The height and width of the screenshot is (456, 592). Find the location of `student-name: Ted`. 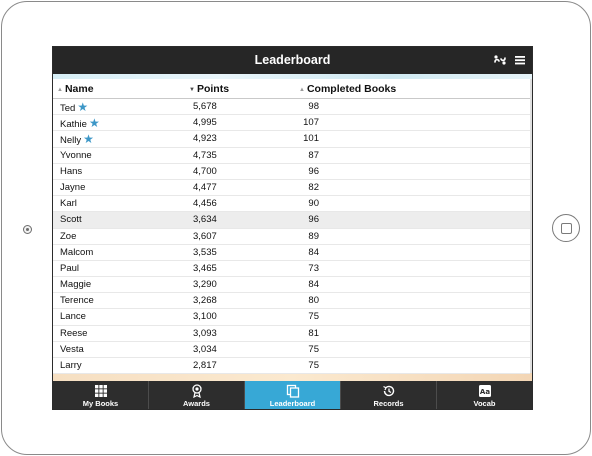

student-name: Ted is located at coordinates (68, 108).